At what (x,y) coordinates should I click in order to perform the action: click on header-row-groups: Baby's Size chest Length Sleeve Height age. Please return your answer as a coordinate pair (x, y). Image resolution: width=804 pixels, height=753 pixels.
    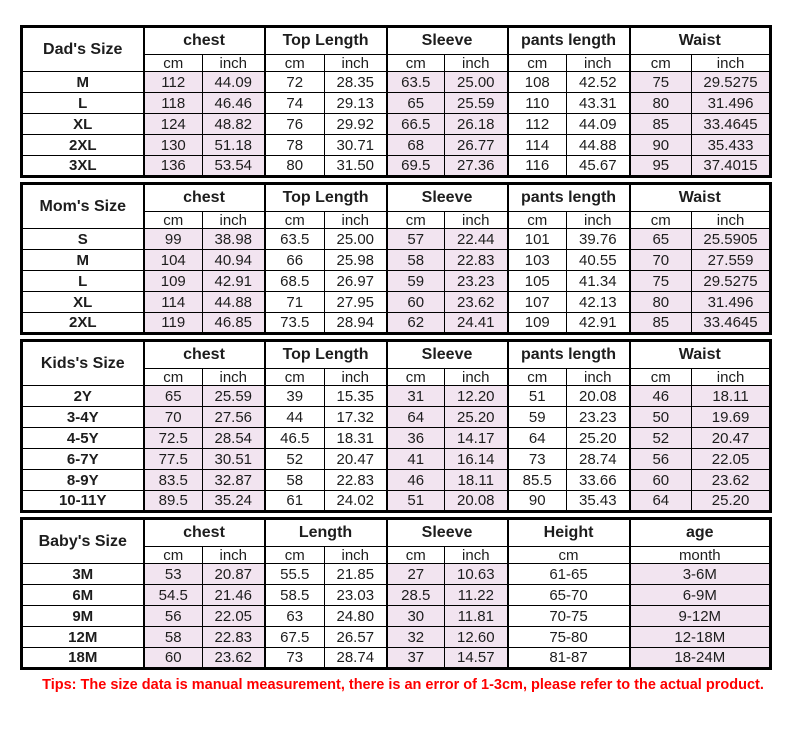
    Looking at the image, I should click on (396, 541).